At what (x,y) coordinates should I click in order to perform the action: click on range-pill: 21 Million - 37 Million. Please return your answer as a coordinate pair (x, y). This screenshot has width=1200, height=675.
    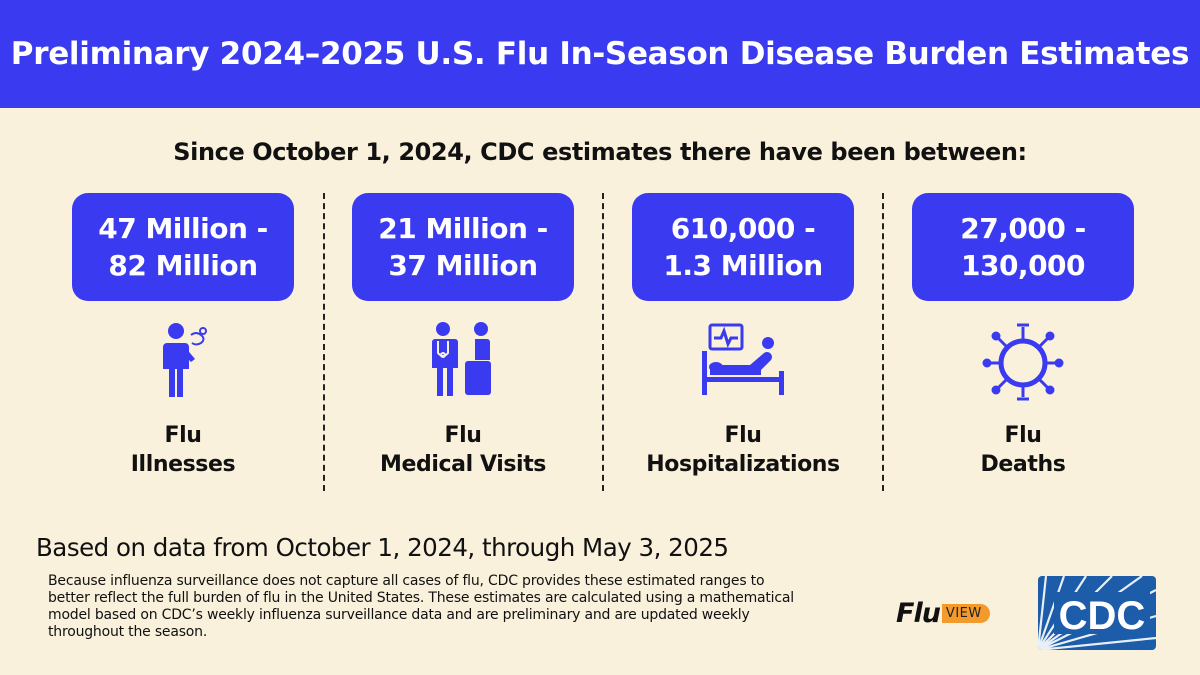
    Looking at the image, I should click on (463, 247).